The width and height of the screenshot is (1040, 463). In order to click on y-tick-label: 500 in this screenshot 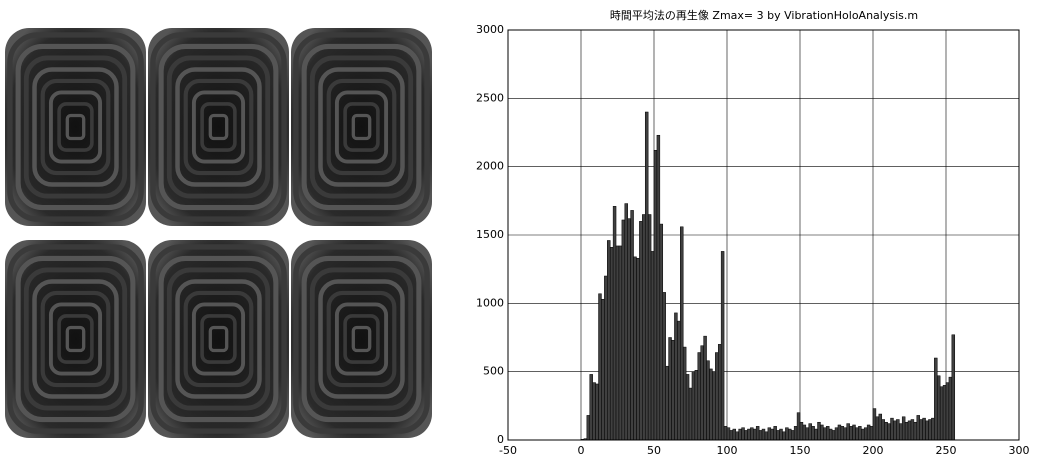, I will do `click(493, 371)`.